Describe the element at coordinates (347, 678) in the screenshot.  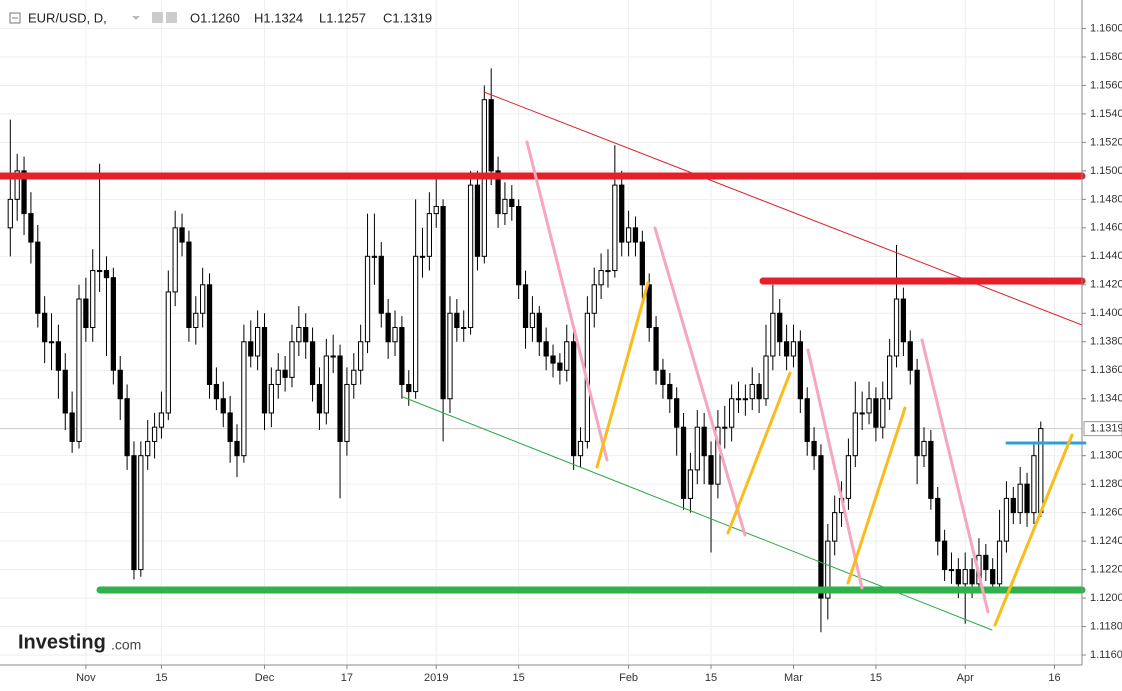
I see `x-tick-label: 17` at that location.